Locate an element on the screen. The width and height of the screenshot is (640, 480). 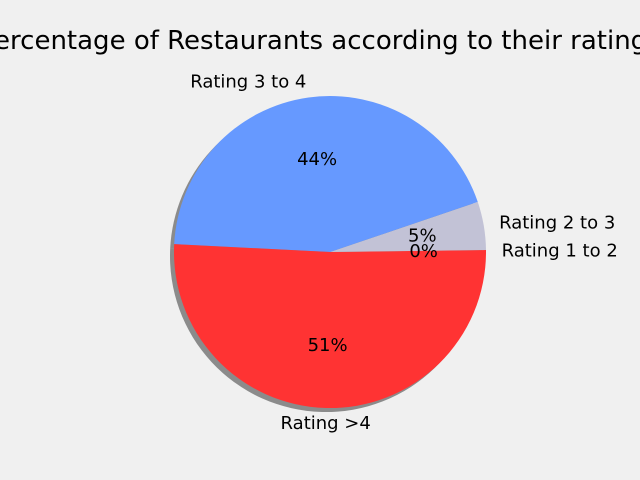
slice-percent-rating-1-to-2: 0% is located at coordinates (423, 251).